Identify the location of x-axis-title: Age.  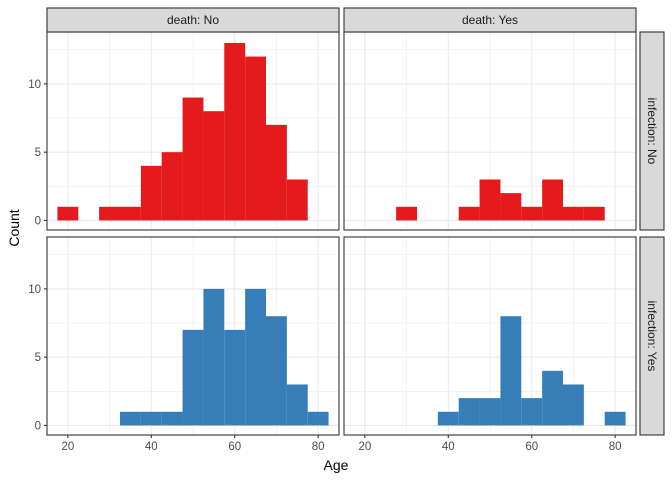
(336, 465).